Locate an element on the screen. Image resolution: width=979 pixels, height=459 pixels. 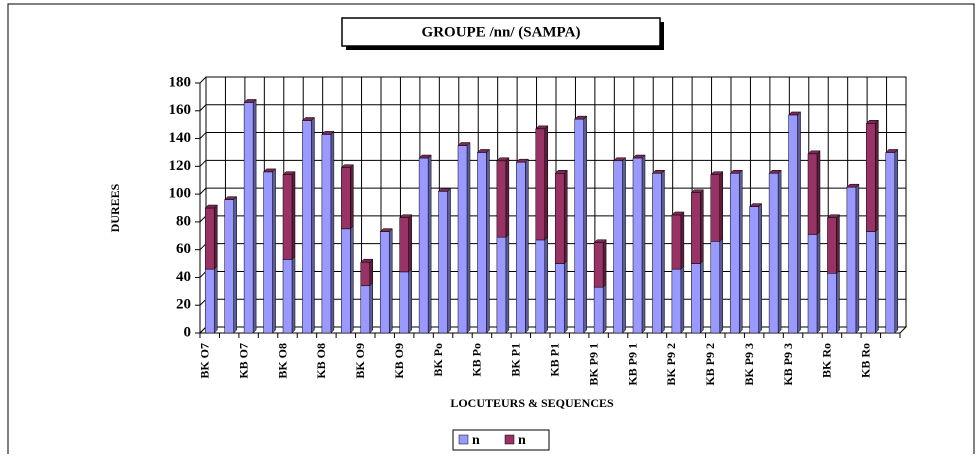
x-tick-label: BK P9 3 is located at coordinates (749, 364).